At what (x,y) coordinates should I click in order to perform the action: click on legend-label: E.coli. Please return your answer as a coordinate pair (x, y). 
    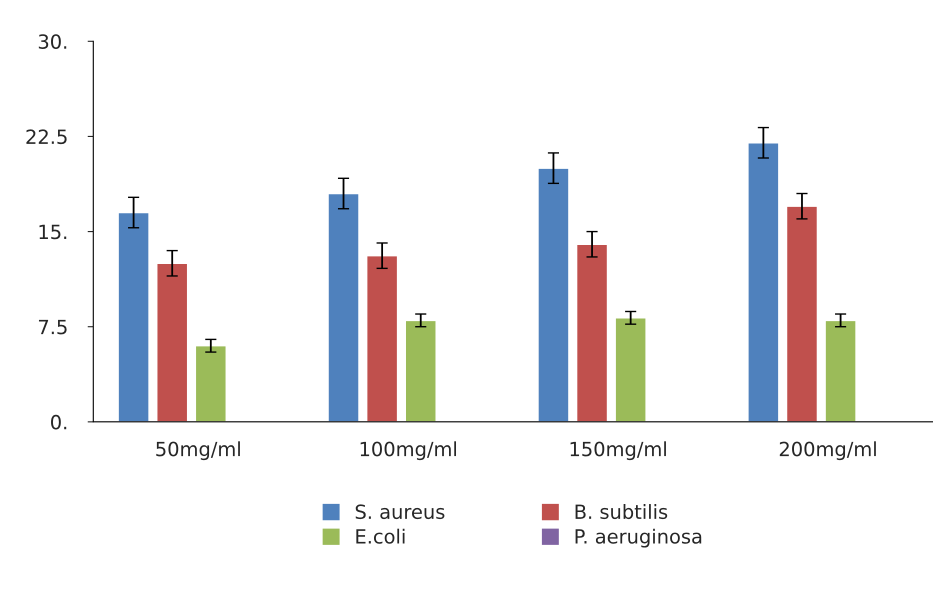
    Looking at the image, I should click on (380, 536).